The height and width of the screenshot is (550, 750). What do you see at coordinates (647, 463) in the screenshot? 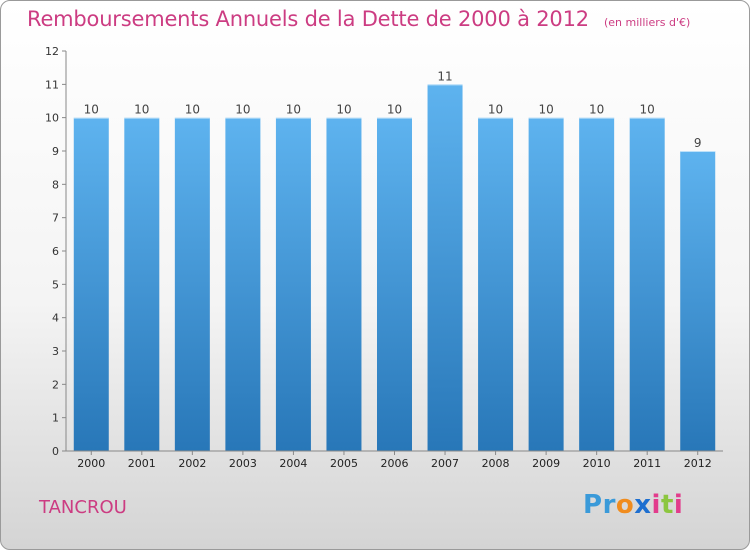
I see `x-tick-label: 2011` at bounding box center [647, 463].